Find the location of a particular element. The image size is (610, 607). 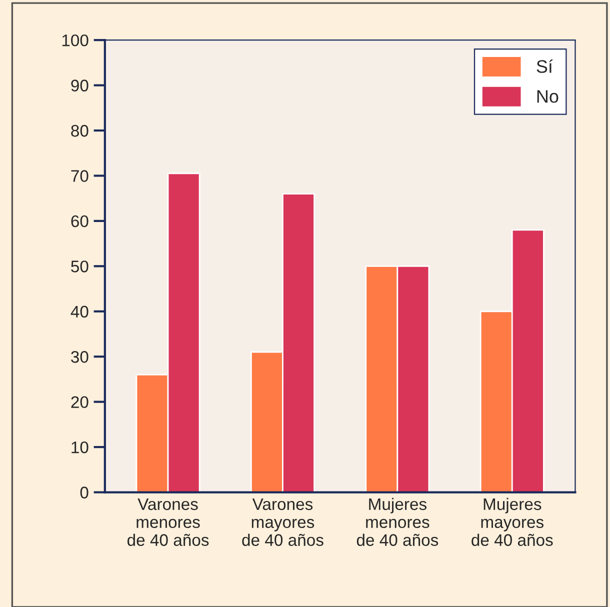

y-tick-label: 100 is located at coordinates (75, 40).